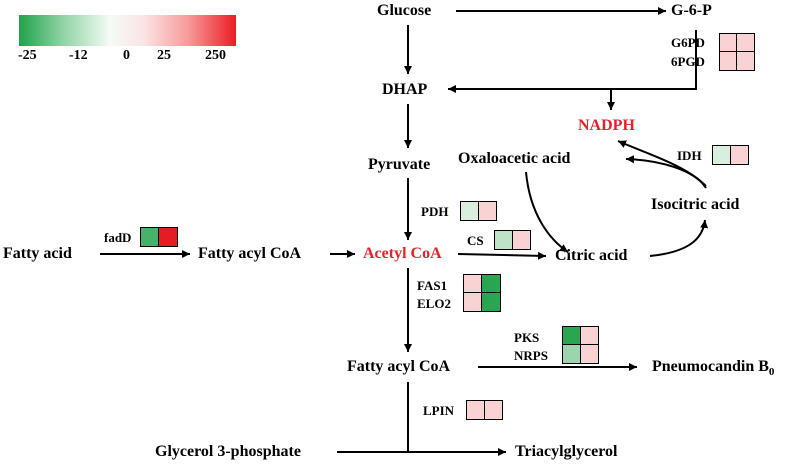  I want to click on node-dhap: DHAP, so click(405, 89).